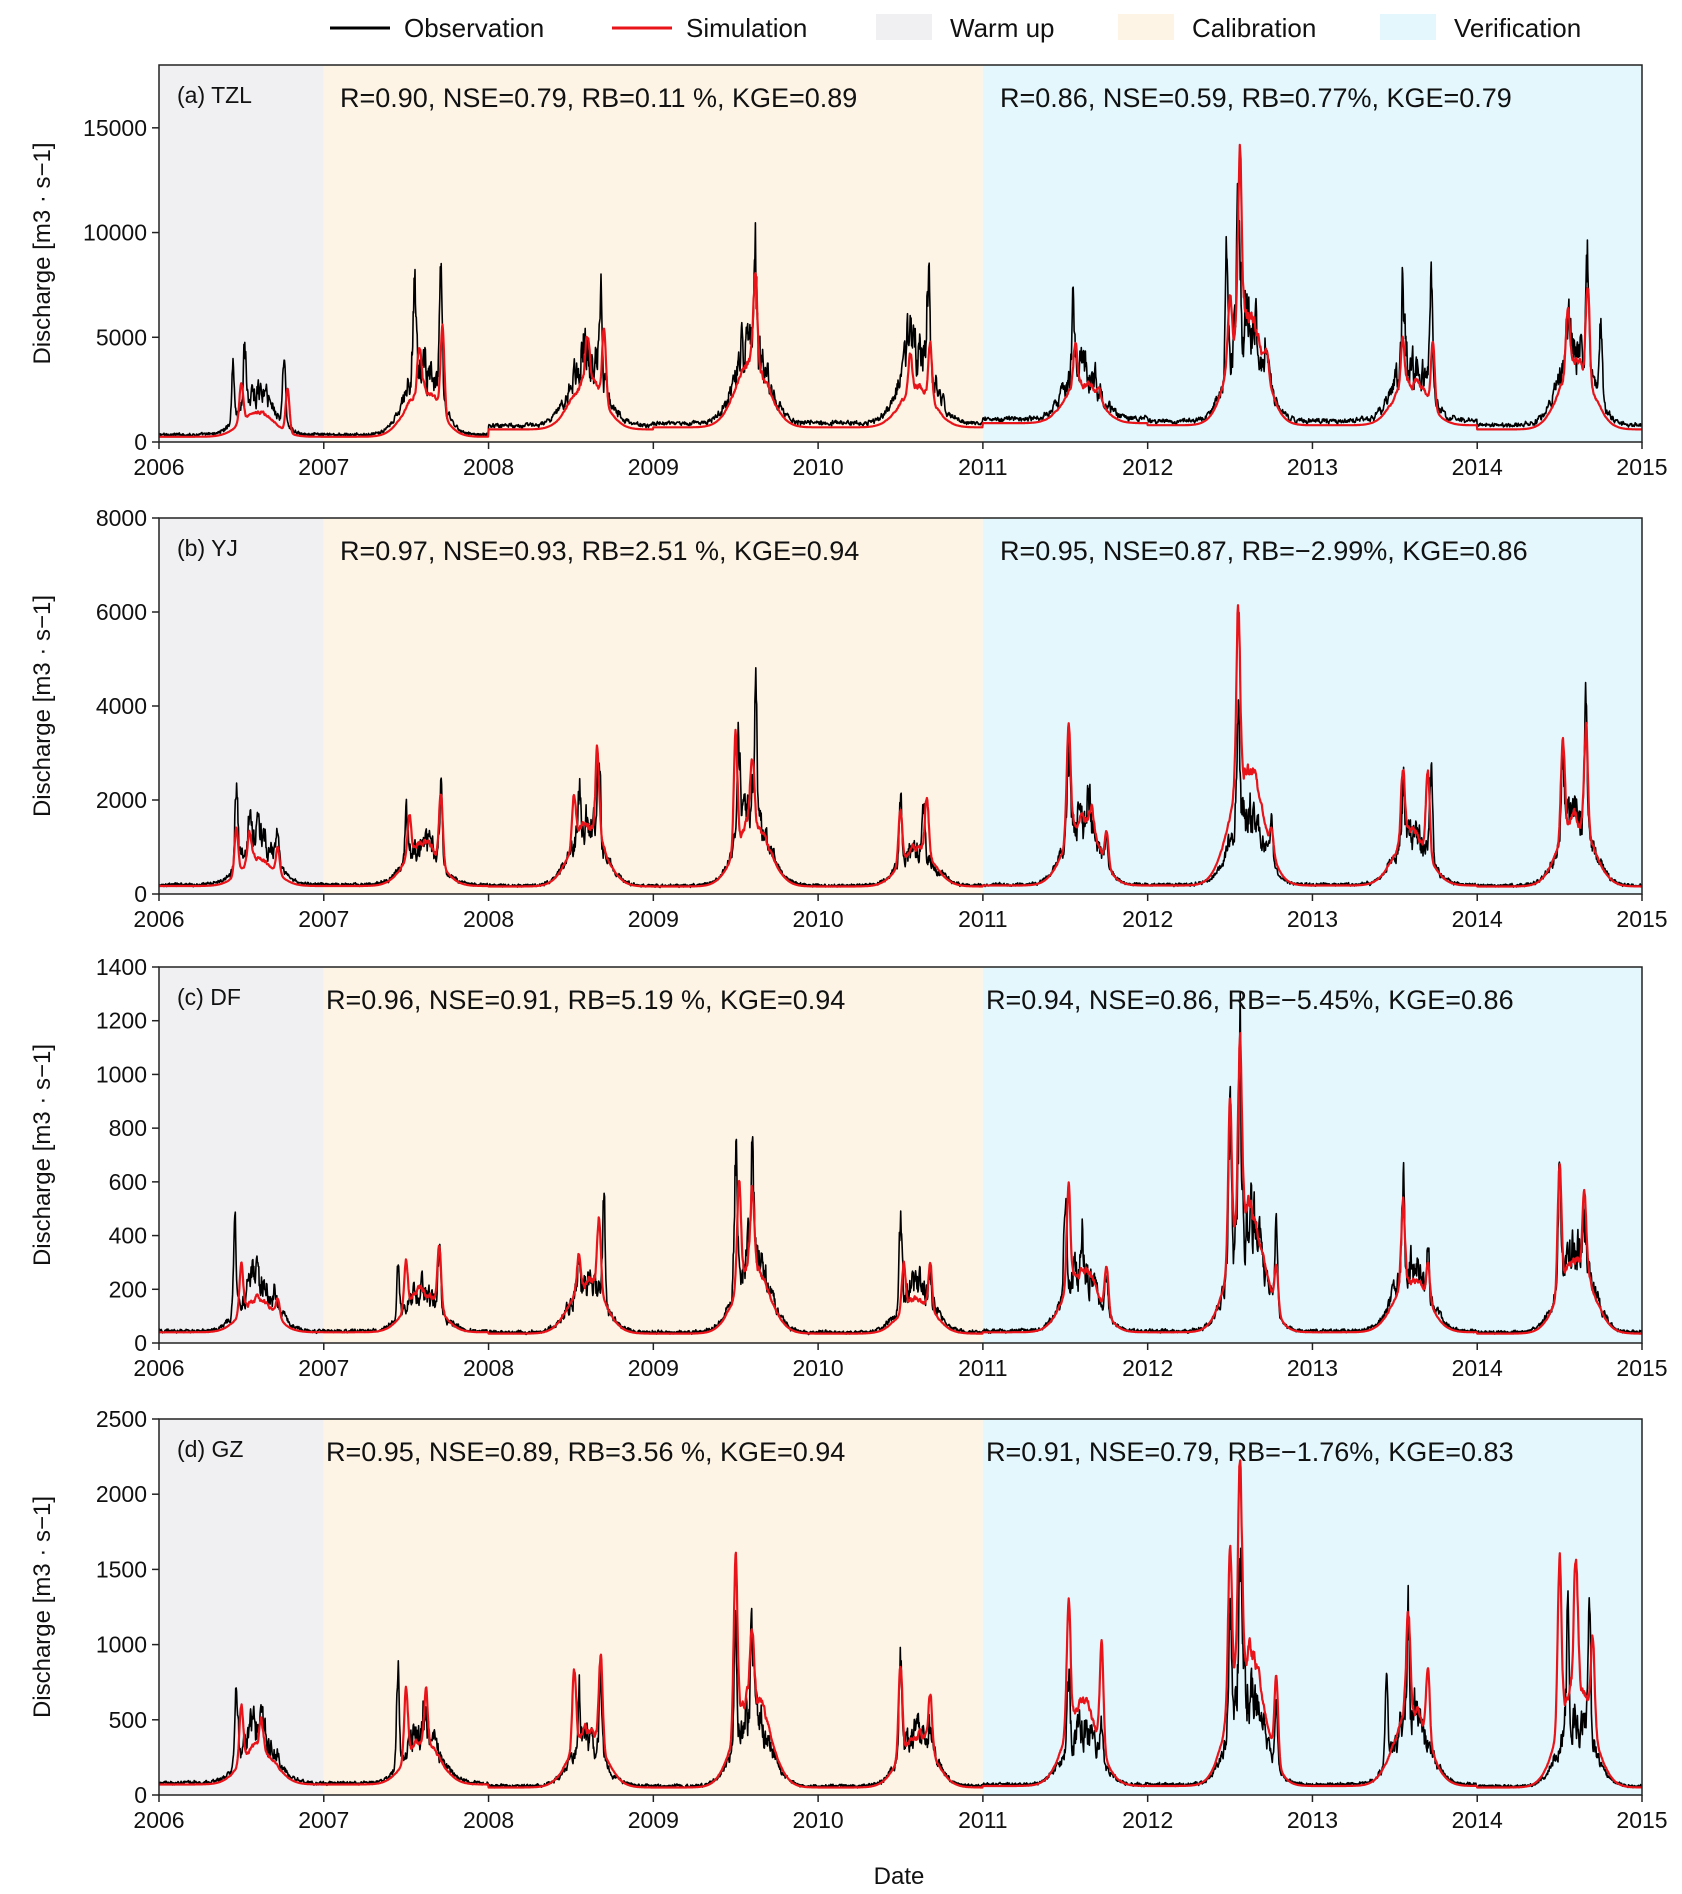 The width and height of the screenshot is (1682, 1894). I want to click on y-tick-label: 2500, so click(121, 1419).